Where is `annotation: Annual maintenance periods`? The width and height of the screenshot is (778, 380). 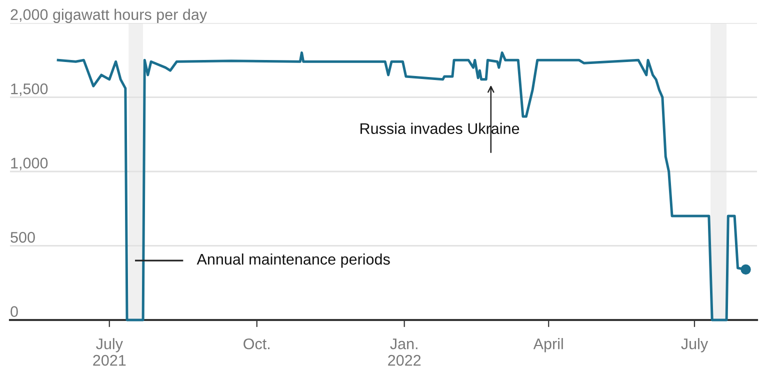
annotation: Annual maintenance periods is located at coordinates (293, 260).